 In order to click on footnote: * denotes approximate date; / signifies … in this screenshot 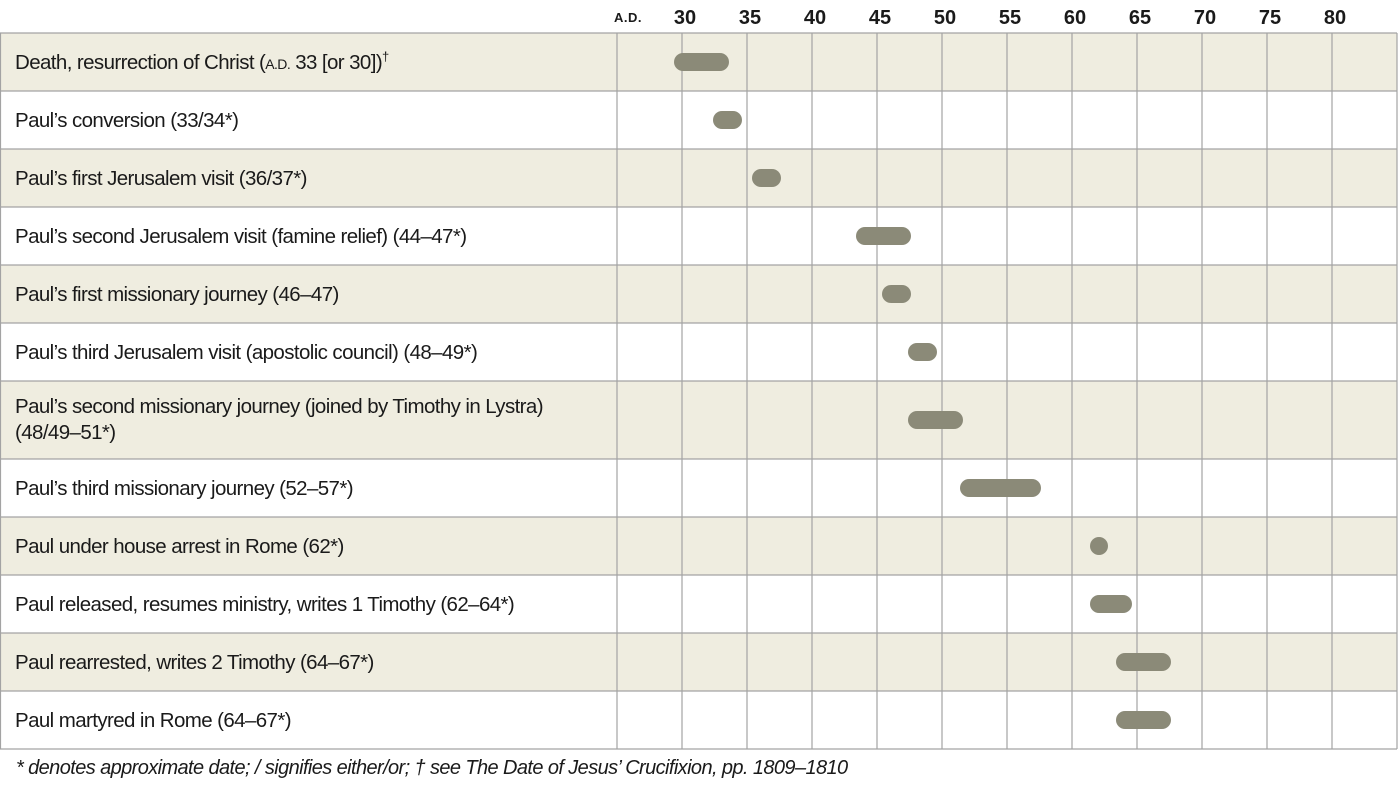, I will do `click(432, 768)`.